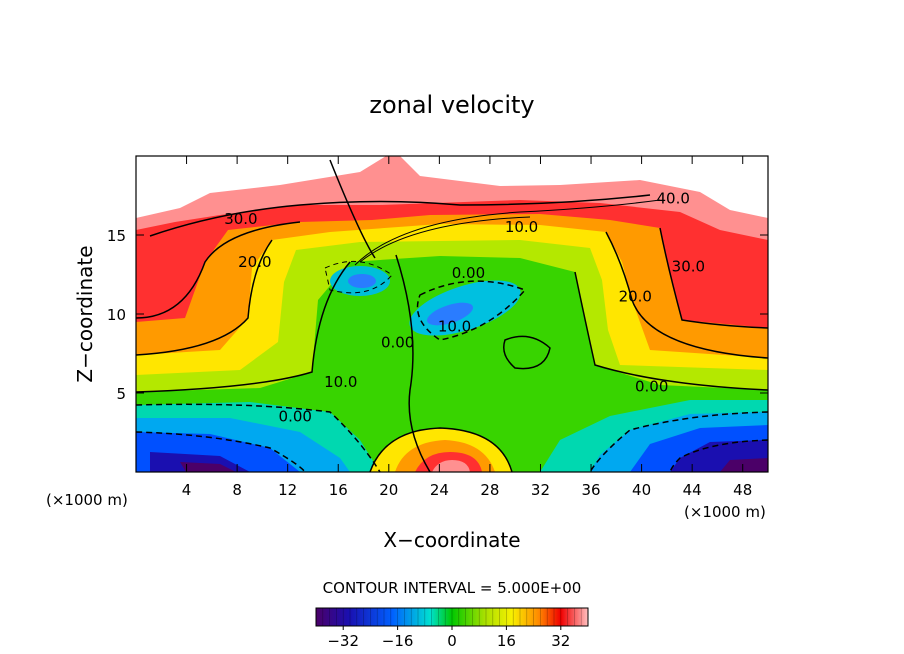 This screenshot has height=654, width=904. I want to click on colorbar-tick-label: 32, so click(560, 641).